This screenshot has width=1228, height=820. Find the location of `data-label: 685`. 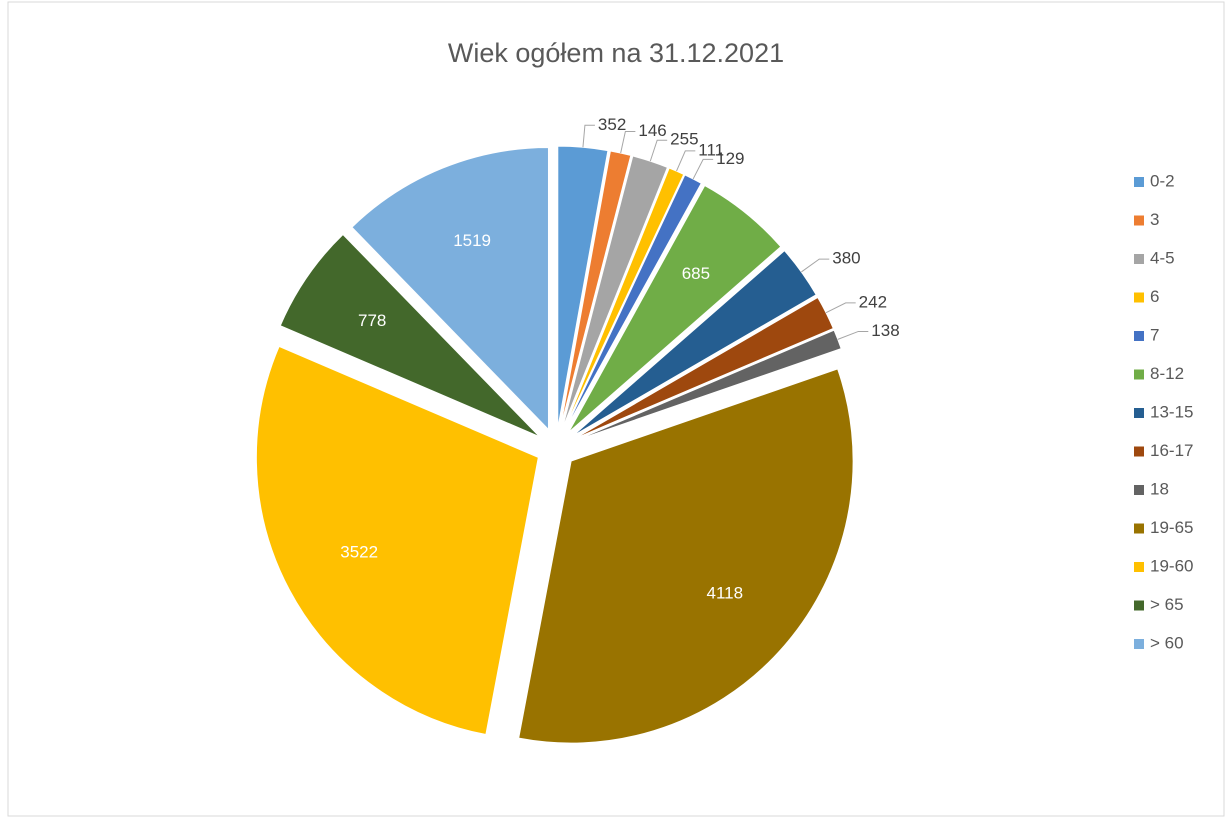

data-label: 685 is located at coordinates (696, 273).